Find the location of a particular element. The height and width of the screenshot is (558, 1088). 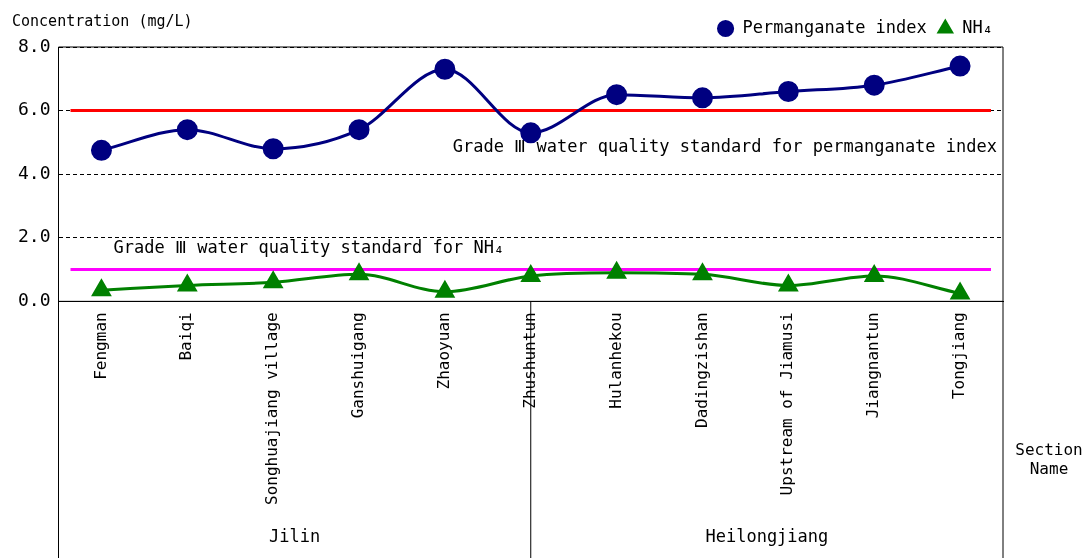

y-tick-label: 4.0 is located at coordinates (34, 172).